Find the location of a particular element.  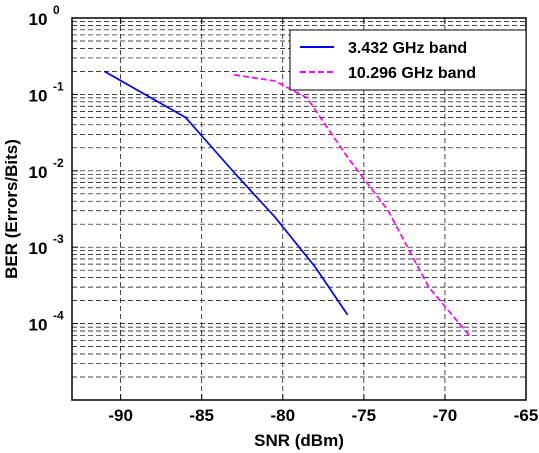

y-tick-label-exponent: -2 is located at coordinates (58, 163).